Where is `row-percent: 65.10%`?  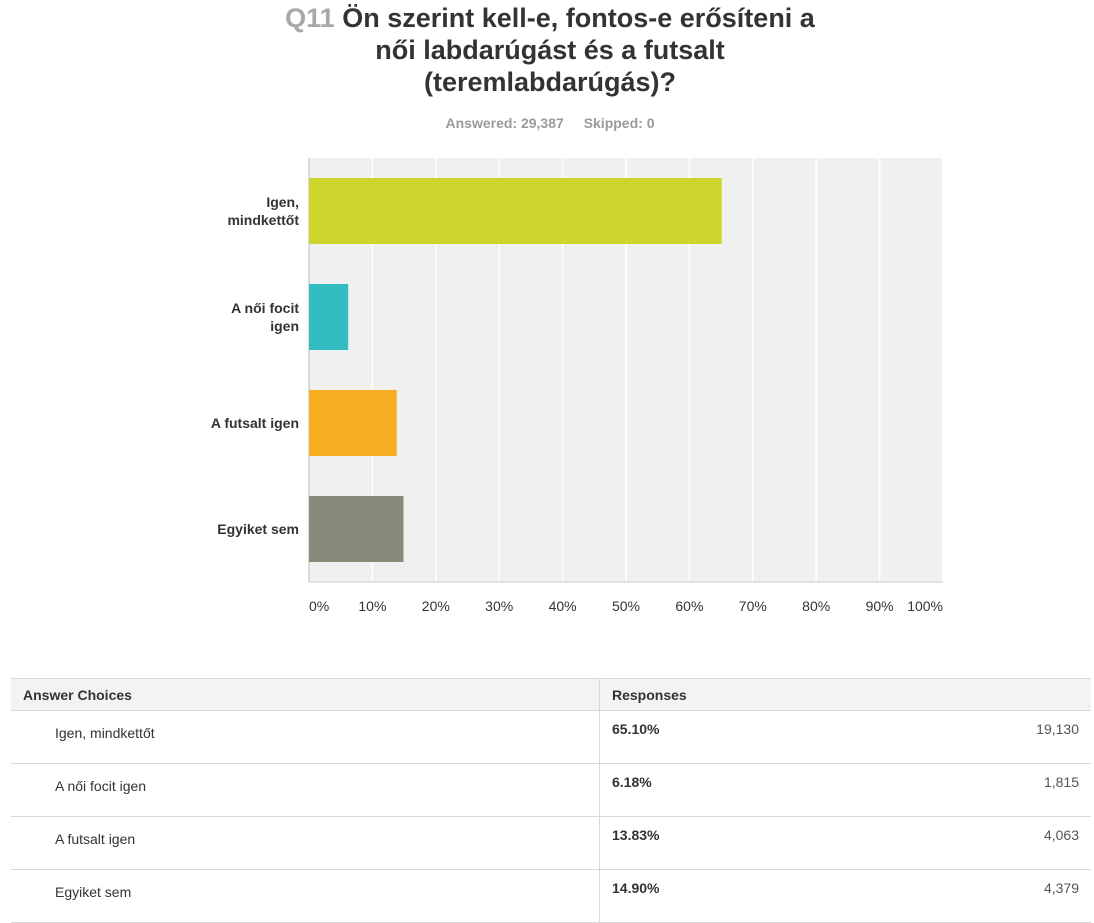 row-percent: 65.10% is located at coordinates (728, 737).